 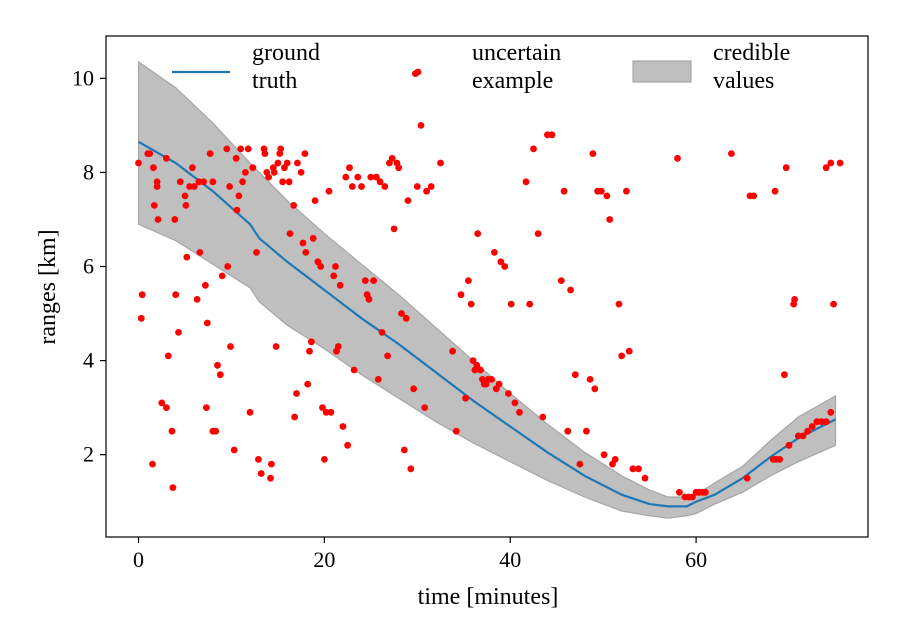 What do you see at coordinates (488, 597) in the screenshot?
I see `x-axis-label: time [minutes]` at bounding box center [488, 597].